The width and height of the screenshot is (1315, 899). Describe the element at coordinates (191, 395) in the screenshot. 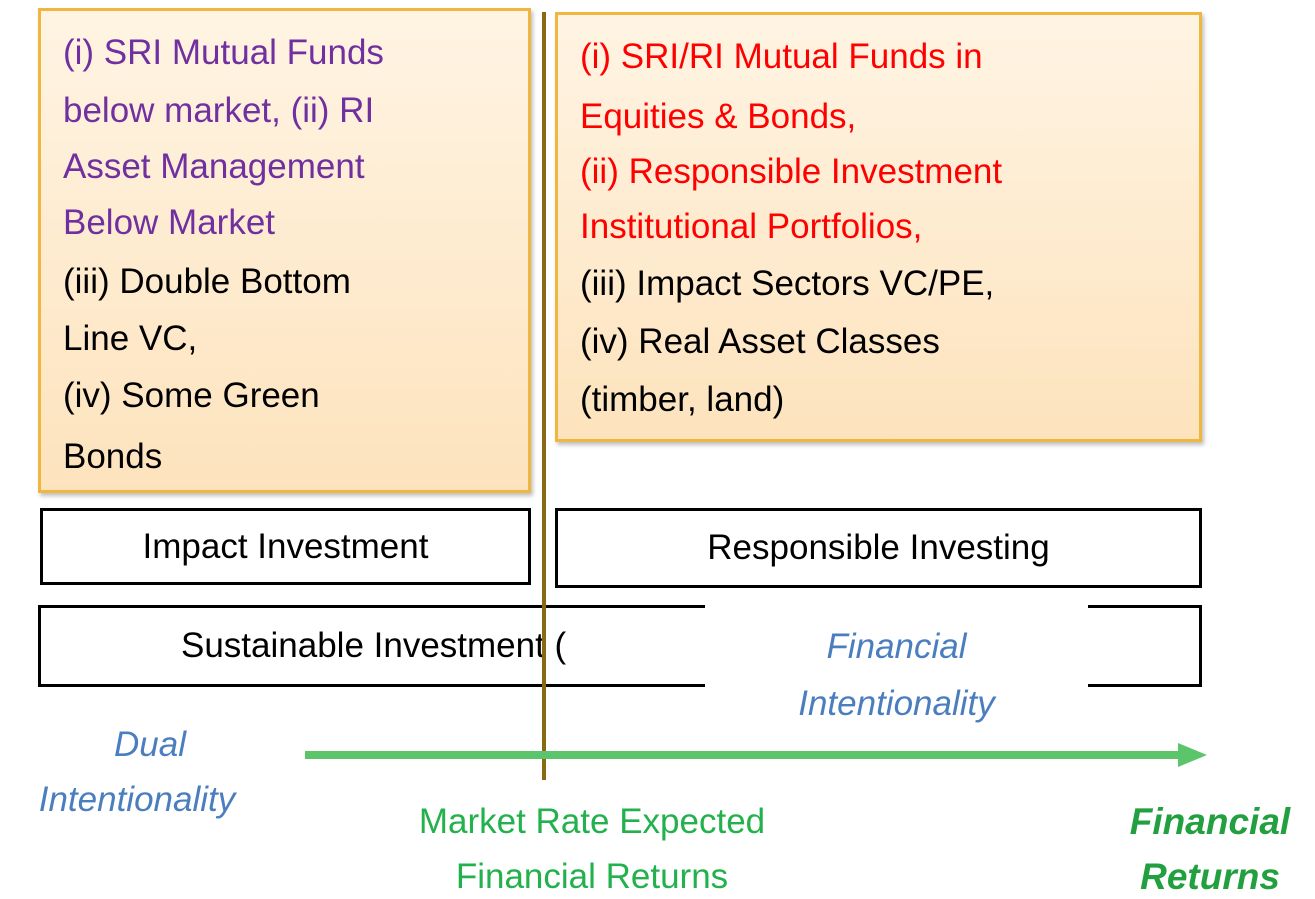

I see `text-line: (iv) Some Green` at that location.